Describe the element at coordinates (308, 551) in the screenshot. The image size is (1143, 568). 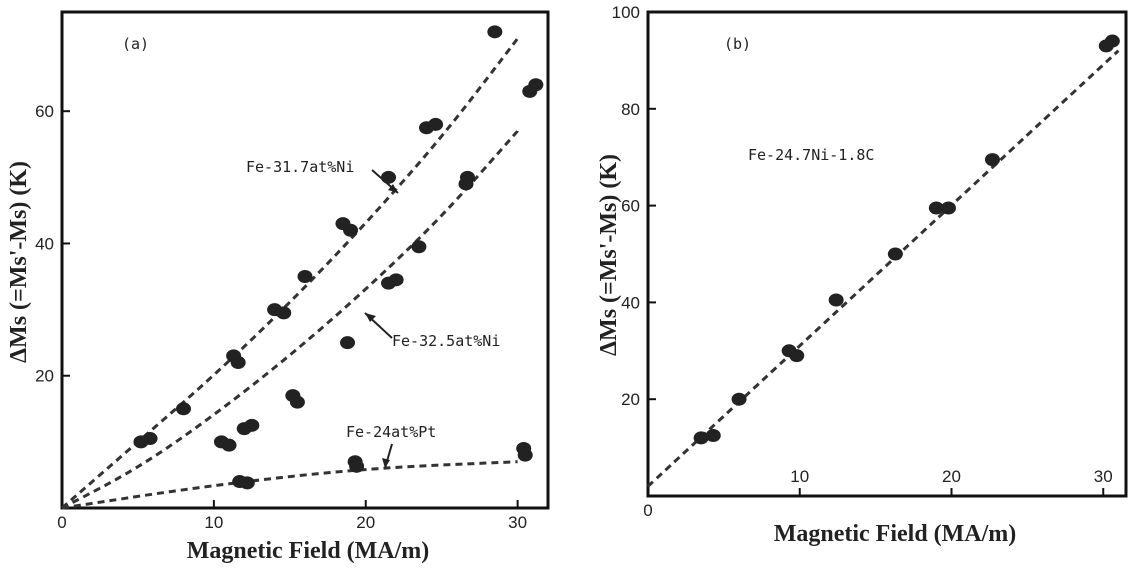
I see `x-axis-title-a: Magnetic Field (MA/m)` at that location.